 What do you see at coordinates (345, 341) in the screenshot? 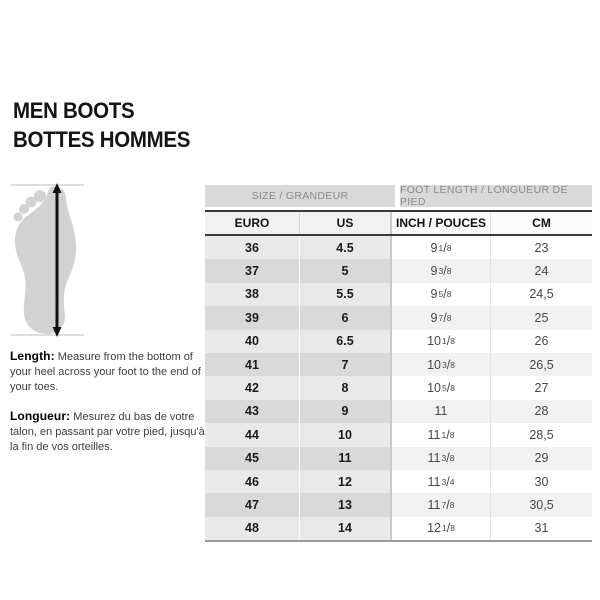
I see `cell-us: 6.5` at bounding box center [345, 341].